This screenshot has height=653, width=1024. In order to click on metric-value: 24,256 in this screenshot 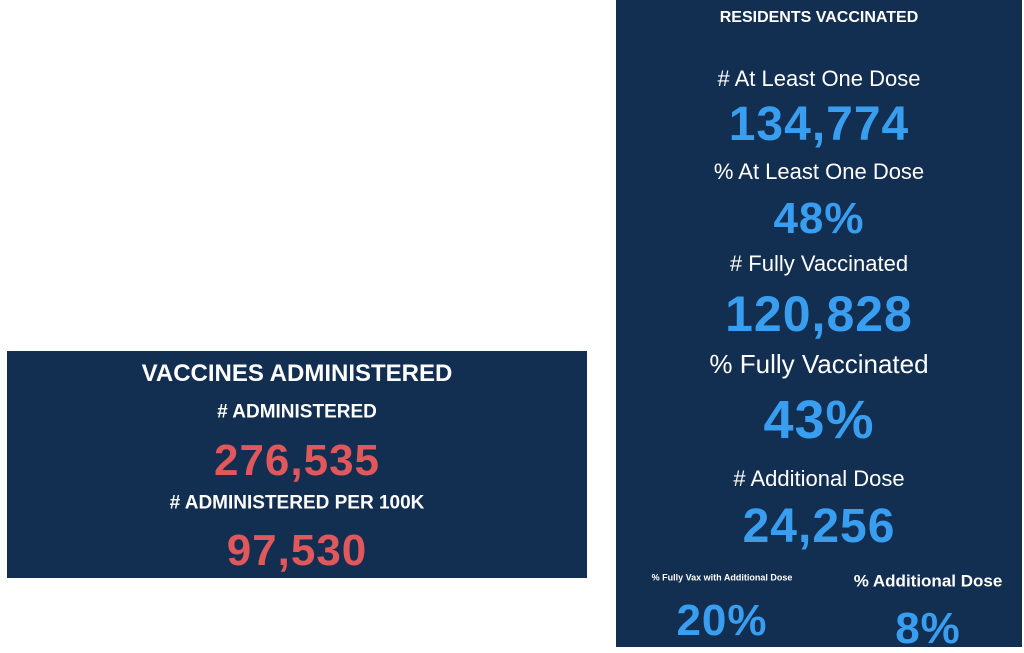, I will do `click(819, 526)`.